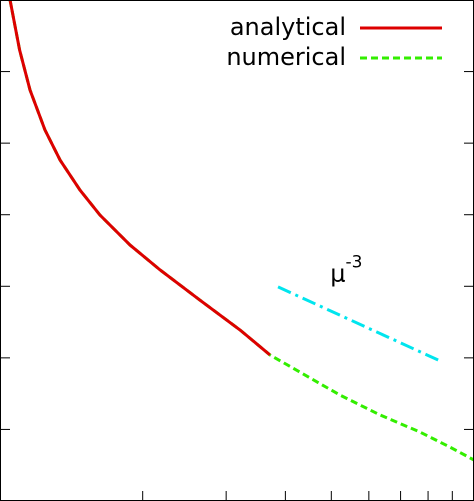 The width and height of the screenshot is (474, 501). What do you see at coordinates (360, 324) in the screenshot?
I see `slope-line` at bounding box center [360, 324].